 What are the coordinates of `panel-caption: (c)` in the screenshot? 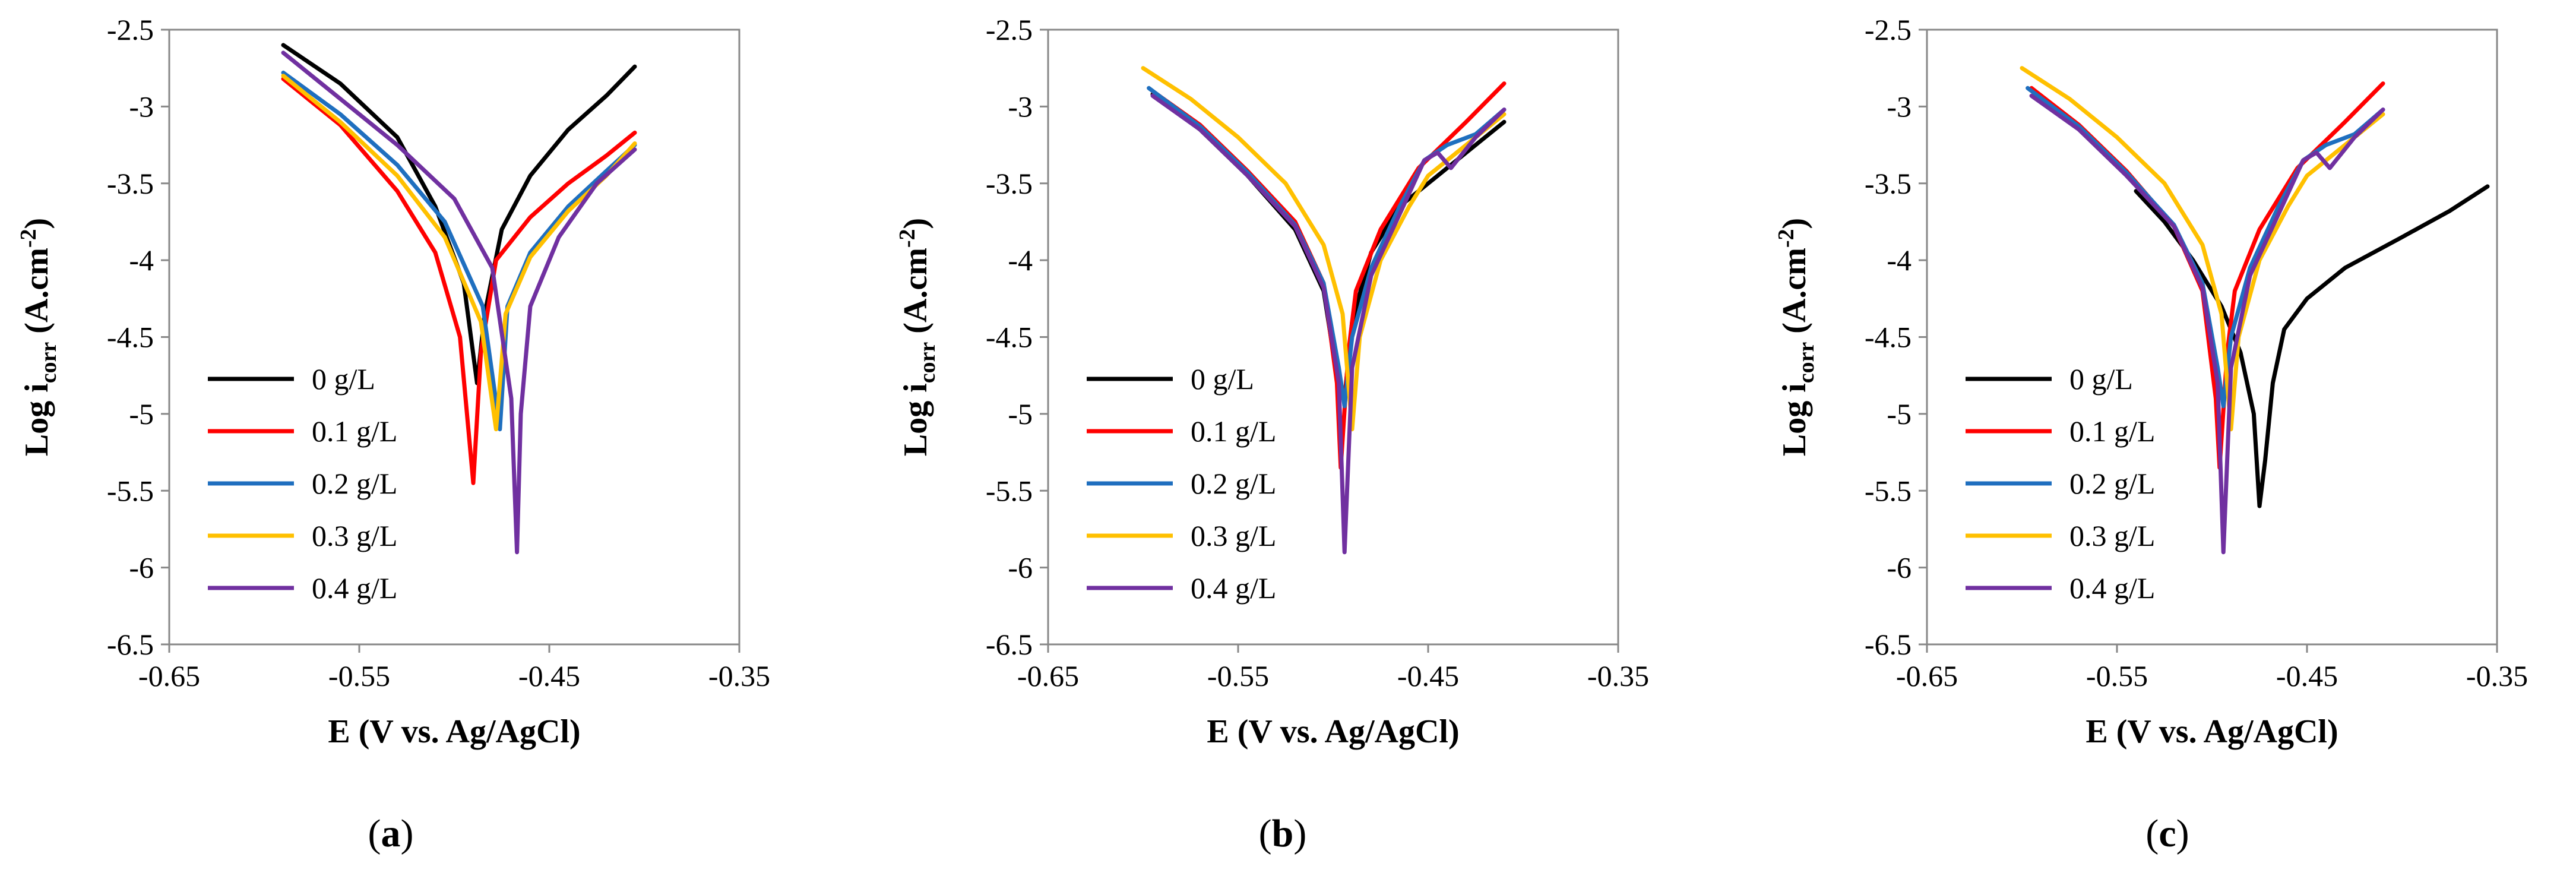 It's located at (2167, 833).